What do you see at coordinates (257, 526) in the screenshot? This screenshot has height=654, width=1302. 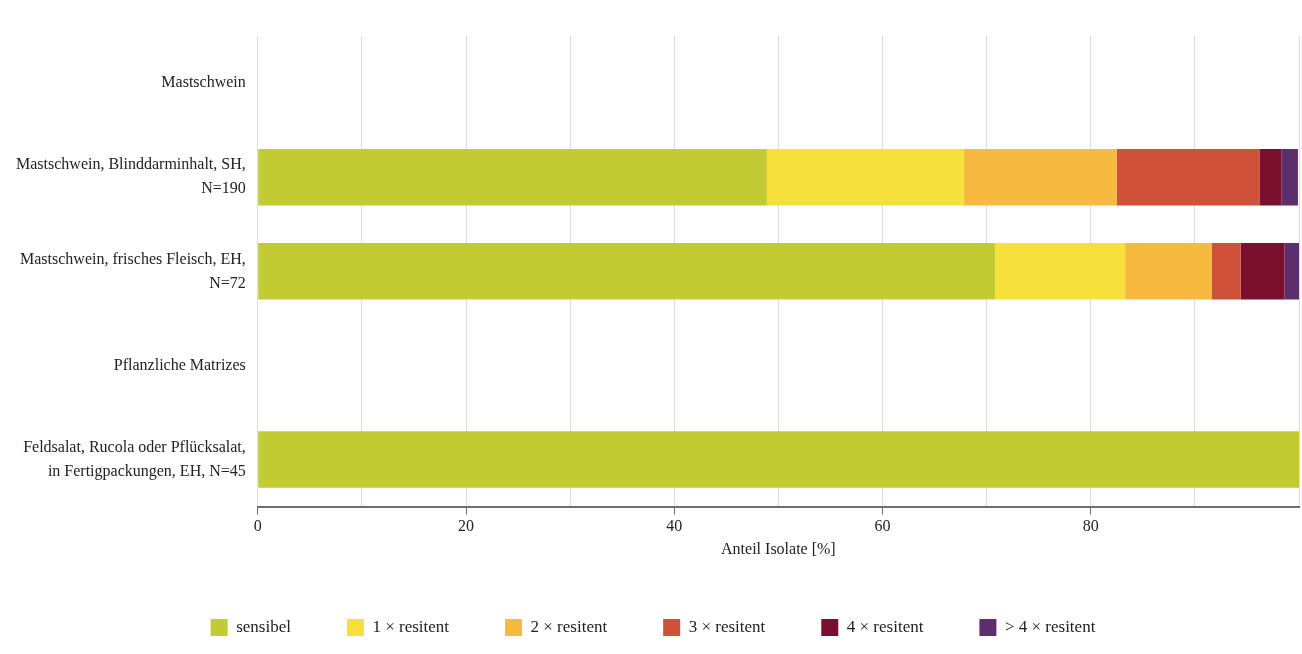 I see `x-tick-label: 0` at bounding box center [257, 526].